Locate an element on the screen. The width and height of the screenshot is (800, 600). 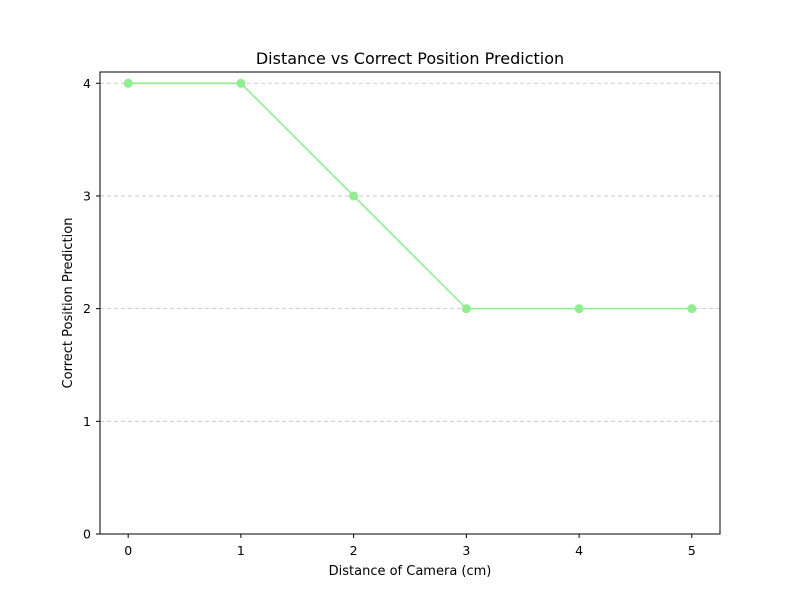
y-tick-label: 1 is located at coordinates (87, 421).